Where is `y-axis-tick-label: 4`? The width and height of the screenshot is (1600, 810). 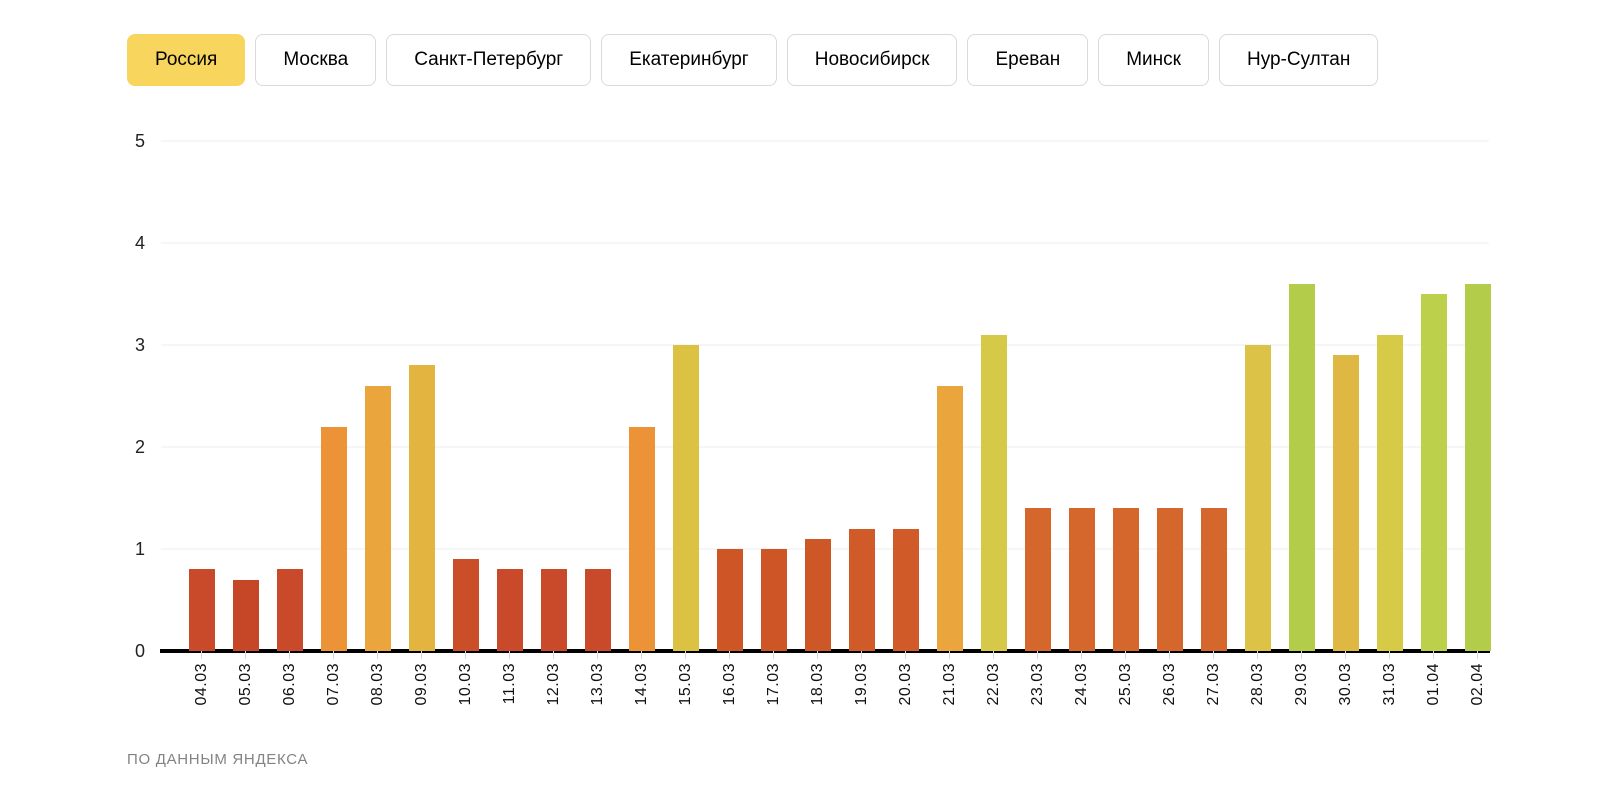 y-axis-tick-label: 4 is located at coordinates (139, 243).